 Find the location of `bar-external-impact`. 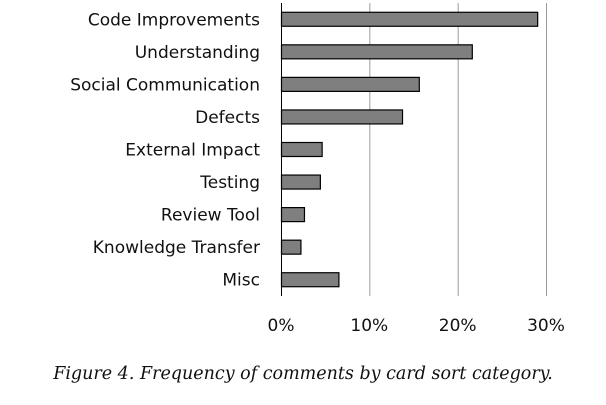

bar-external-impact is located at coordinates (301, 149).